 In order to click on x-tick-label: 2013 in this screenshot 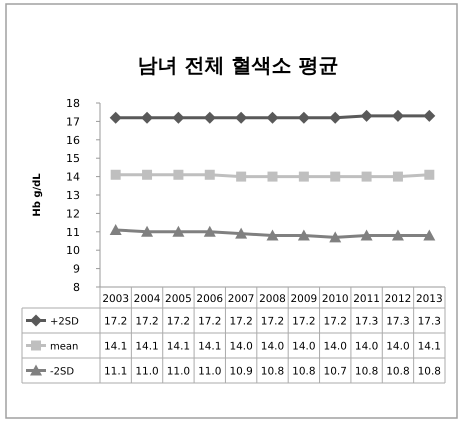, I will do `click(429, 299)`.